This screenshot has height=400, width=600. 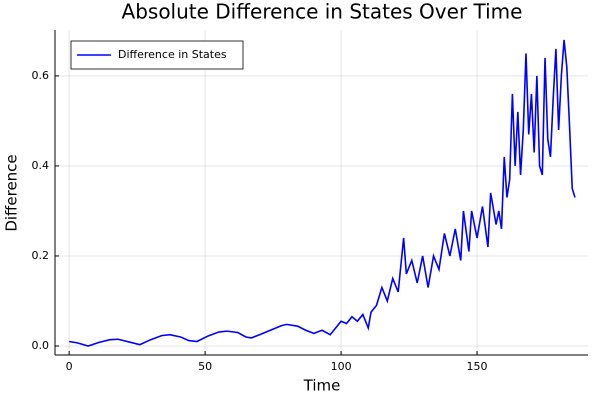 I want to click on x-axis-label: Time, so click(x=322, y=386).